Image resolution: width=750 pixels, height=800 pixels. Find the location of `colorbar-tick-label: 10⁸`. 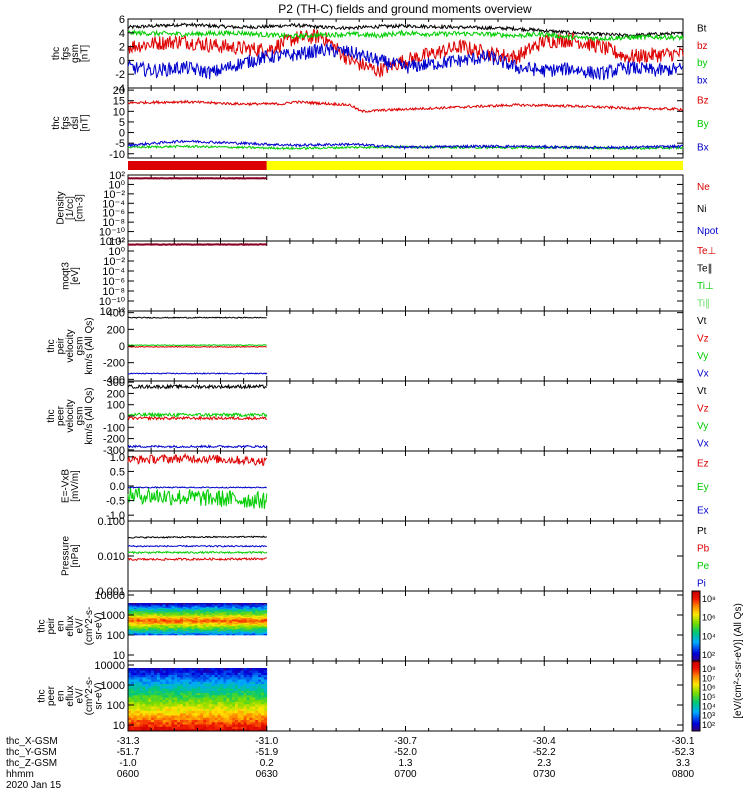

colorbar-tick-label: 10⁸ is located at coordinates (709, 669).